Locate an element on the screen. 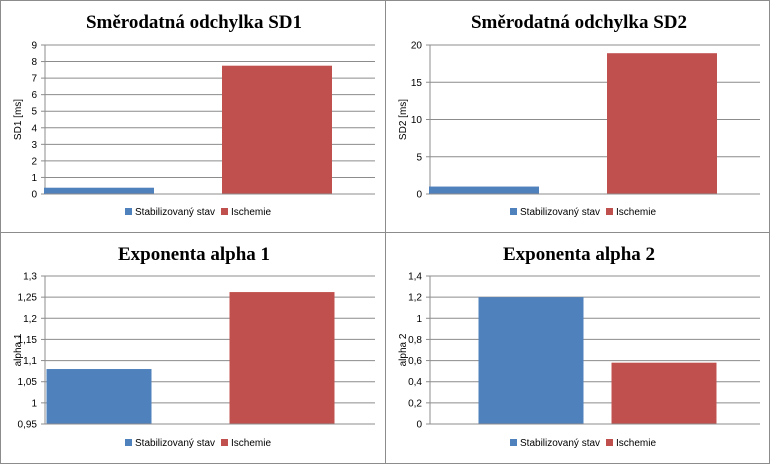  y-axis-label: SD2 [ms] is located at coordinates (403, 119).